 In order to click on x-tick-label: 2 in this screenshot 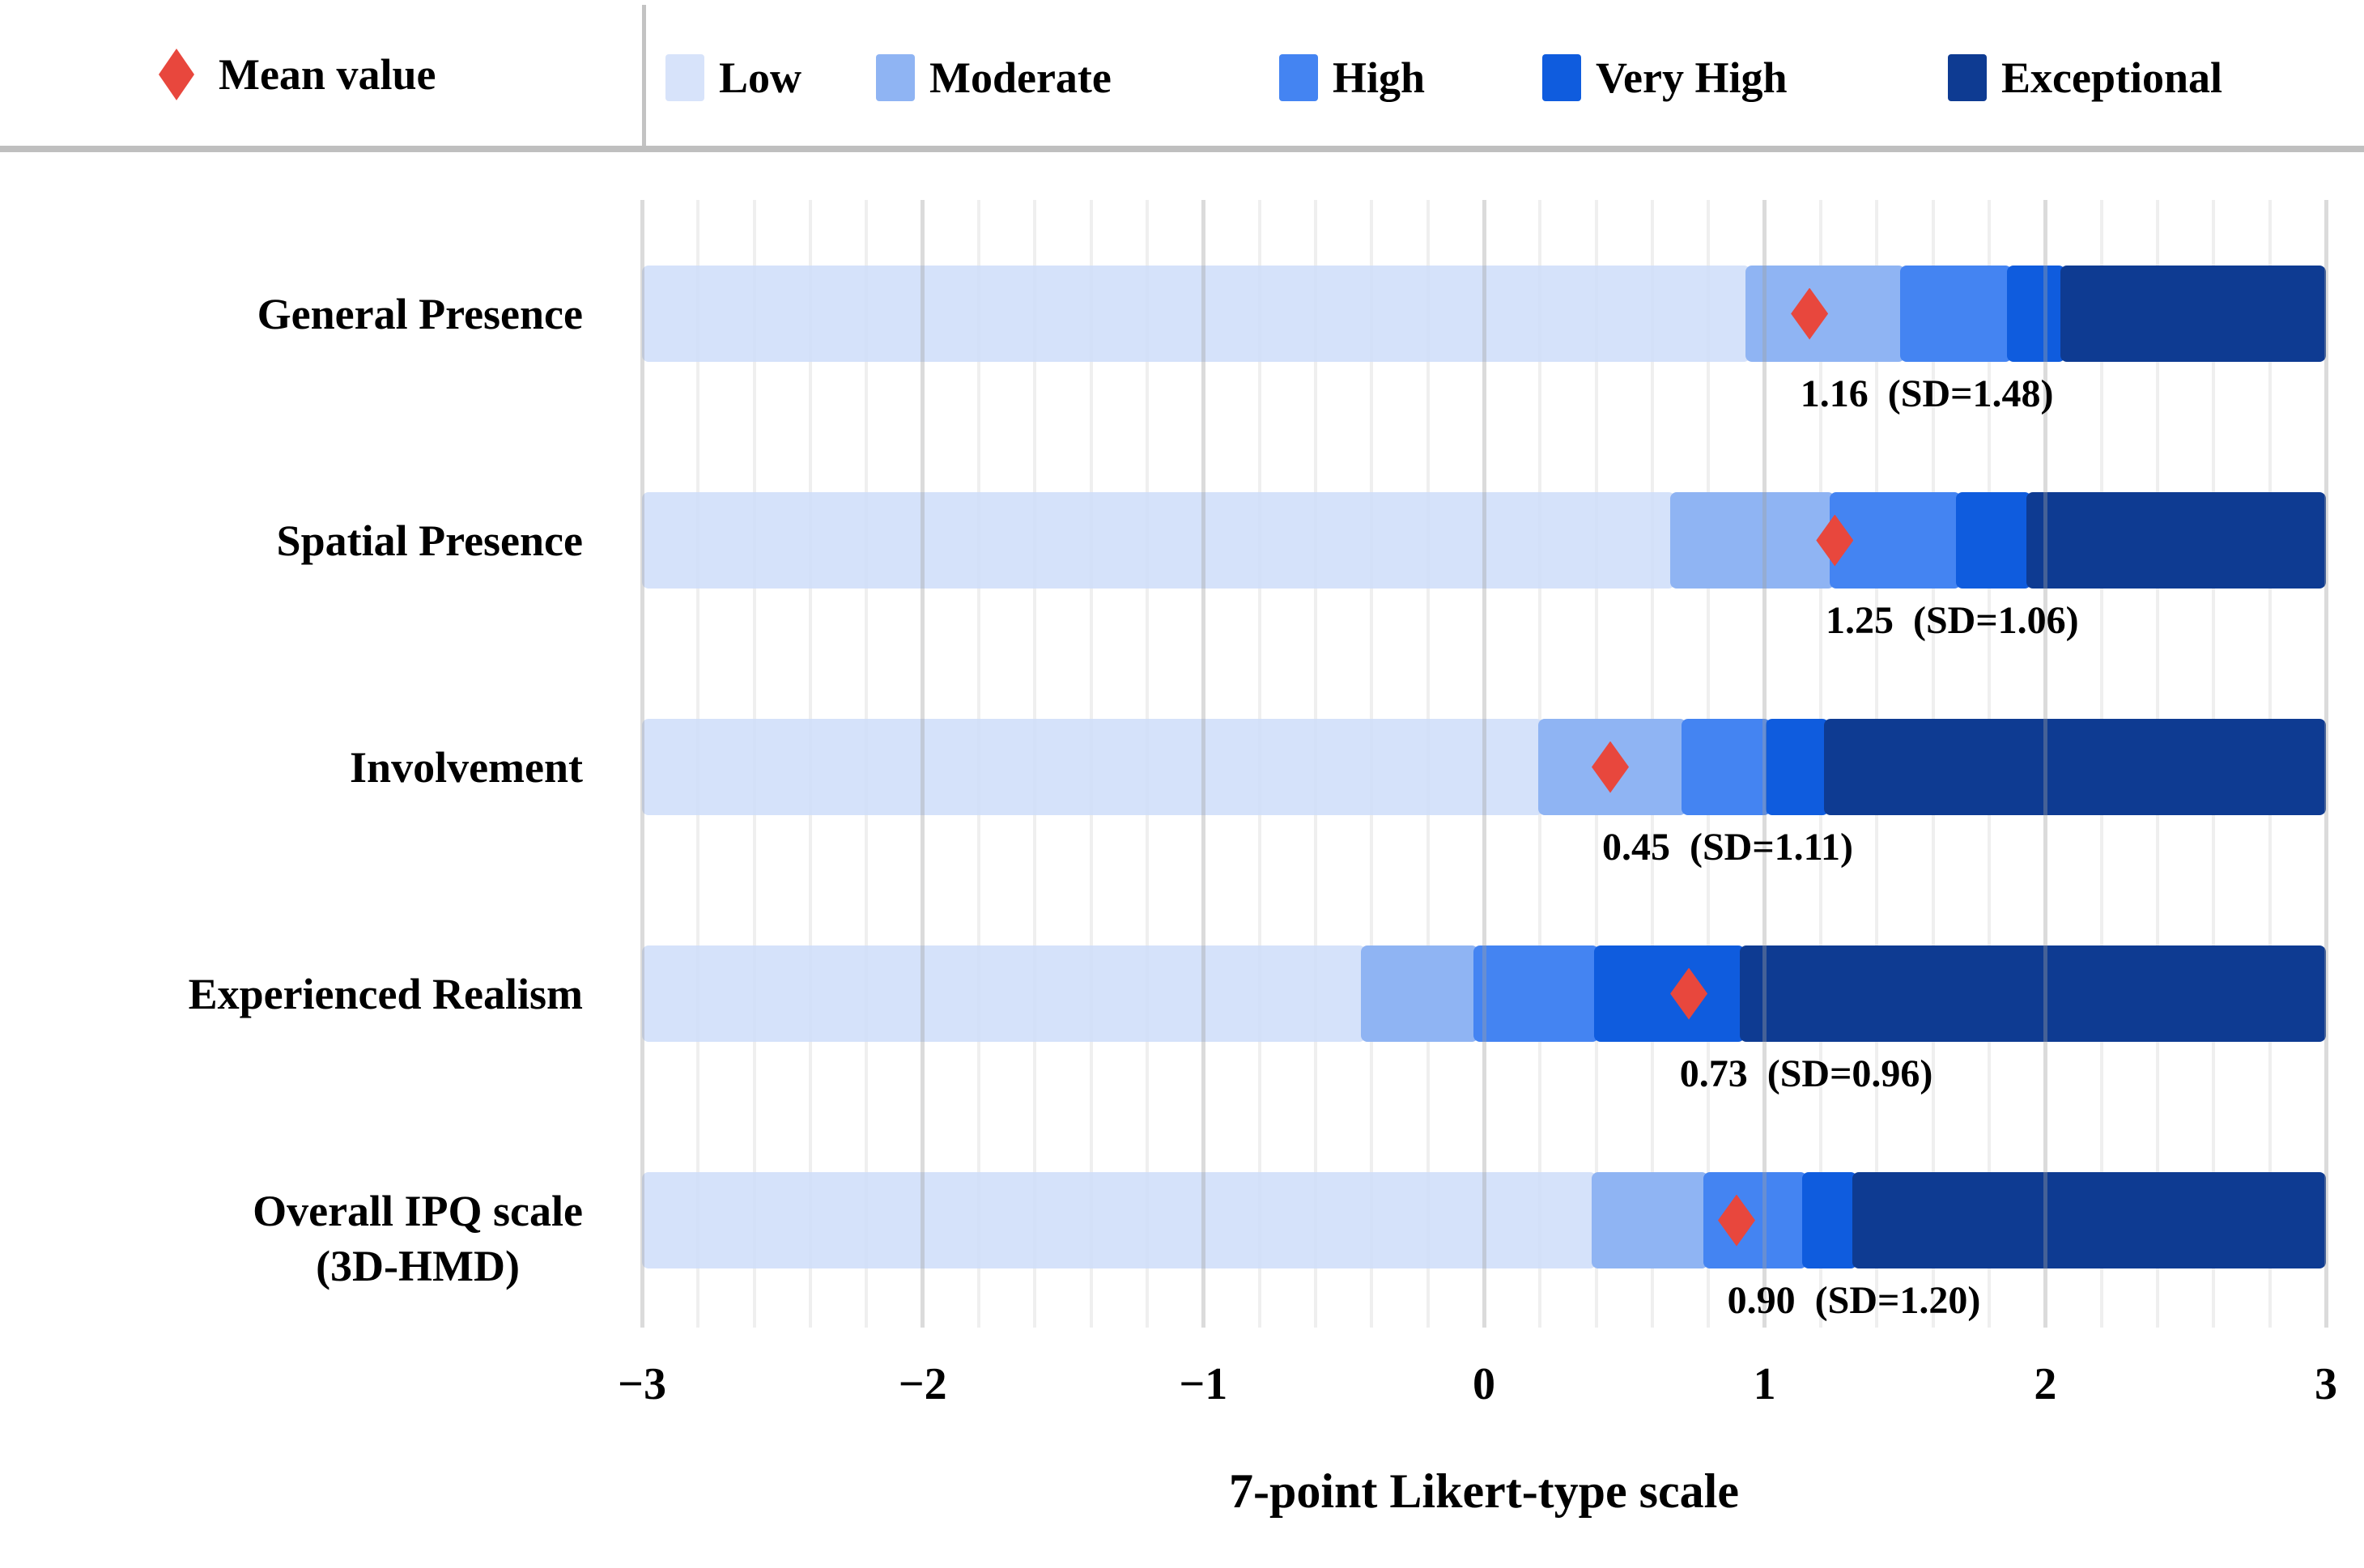, I will do `click(2045, 1384)`.